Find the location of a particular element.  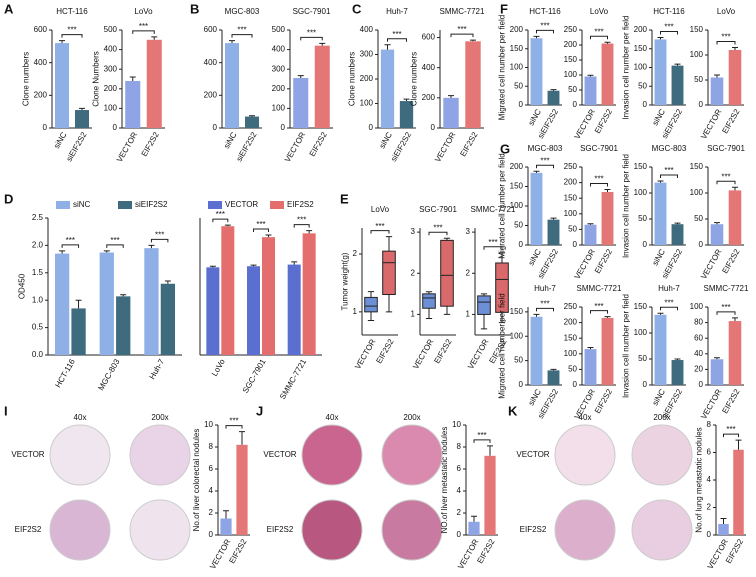

y-tick-label: 3 is located at coordinates (468, 231).